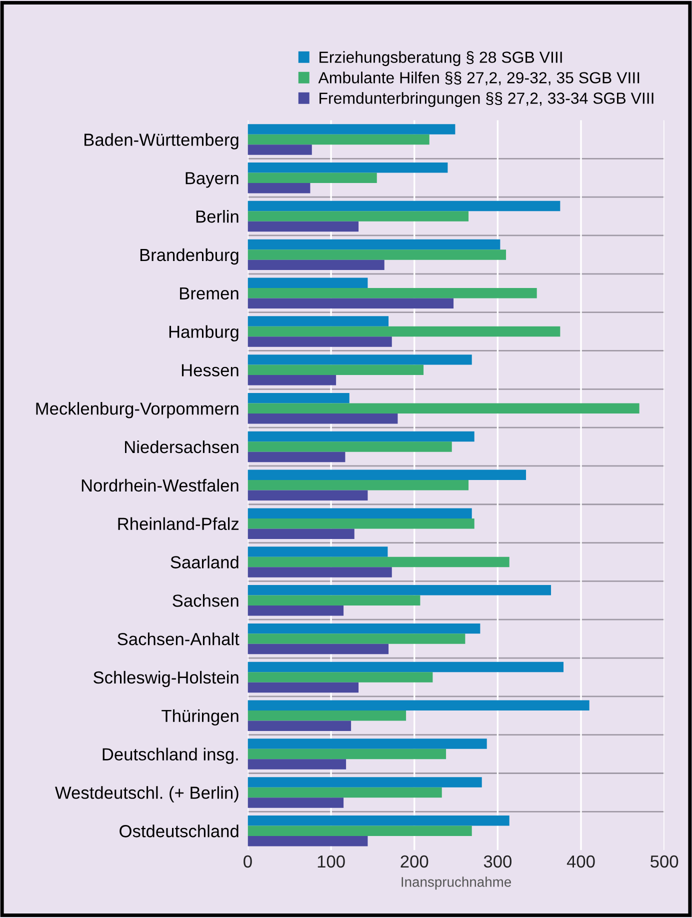  I want to click on y-tick-label: Schleswig-Holstein, so click(166, 679).